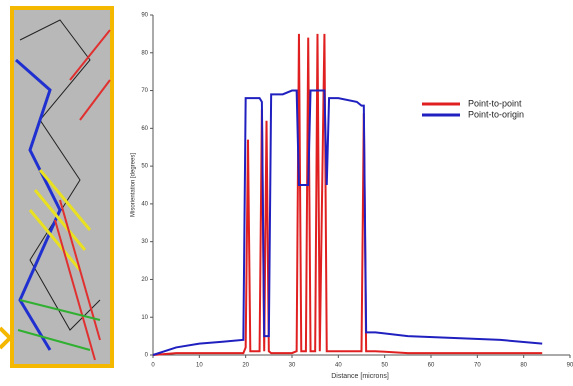 Image resolution: width=573 pixels, height=386 pixels. Describe the element at coordinates (144, 204) in the screenshot. I see `y-tick-label: 40` at that location.